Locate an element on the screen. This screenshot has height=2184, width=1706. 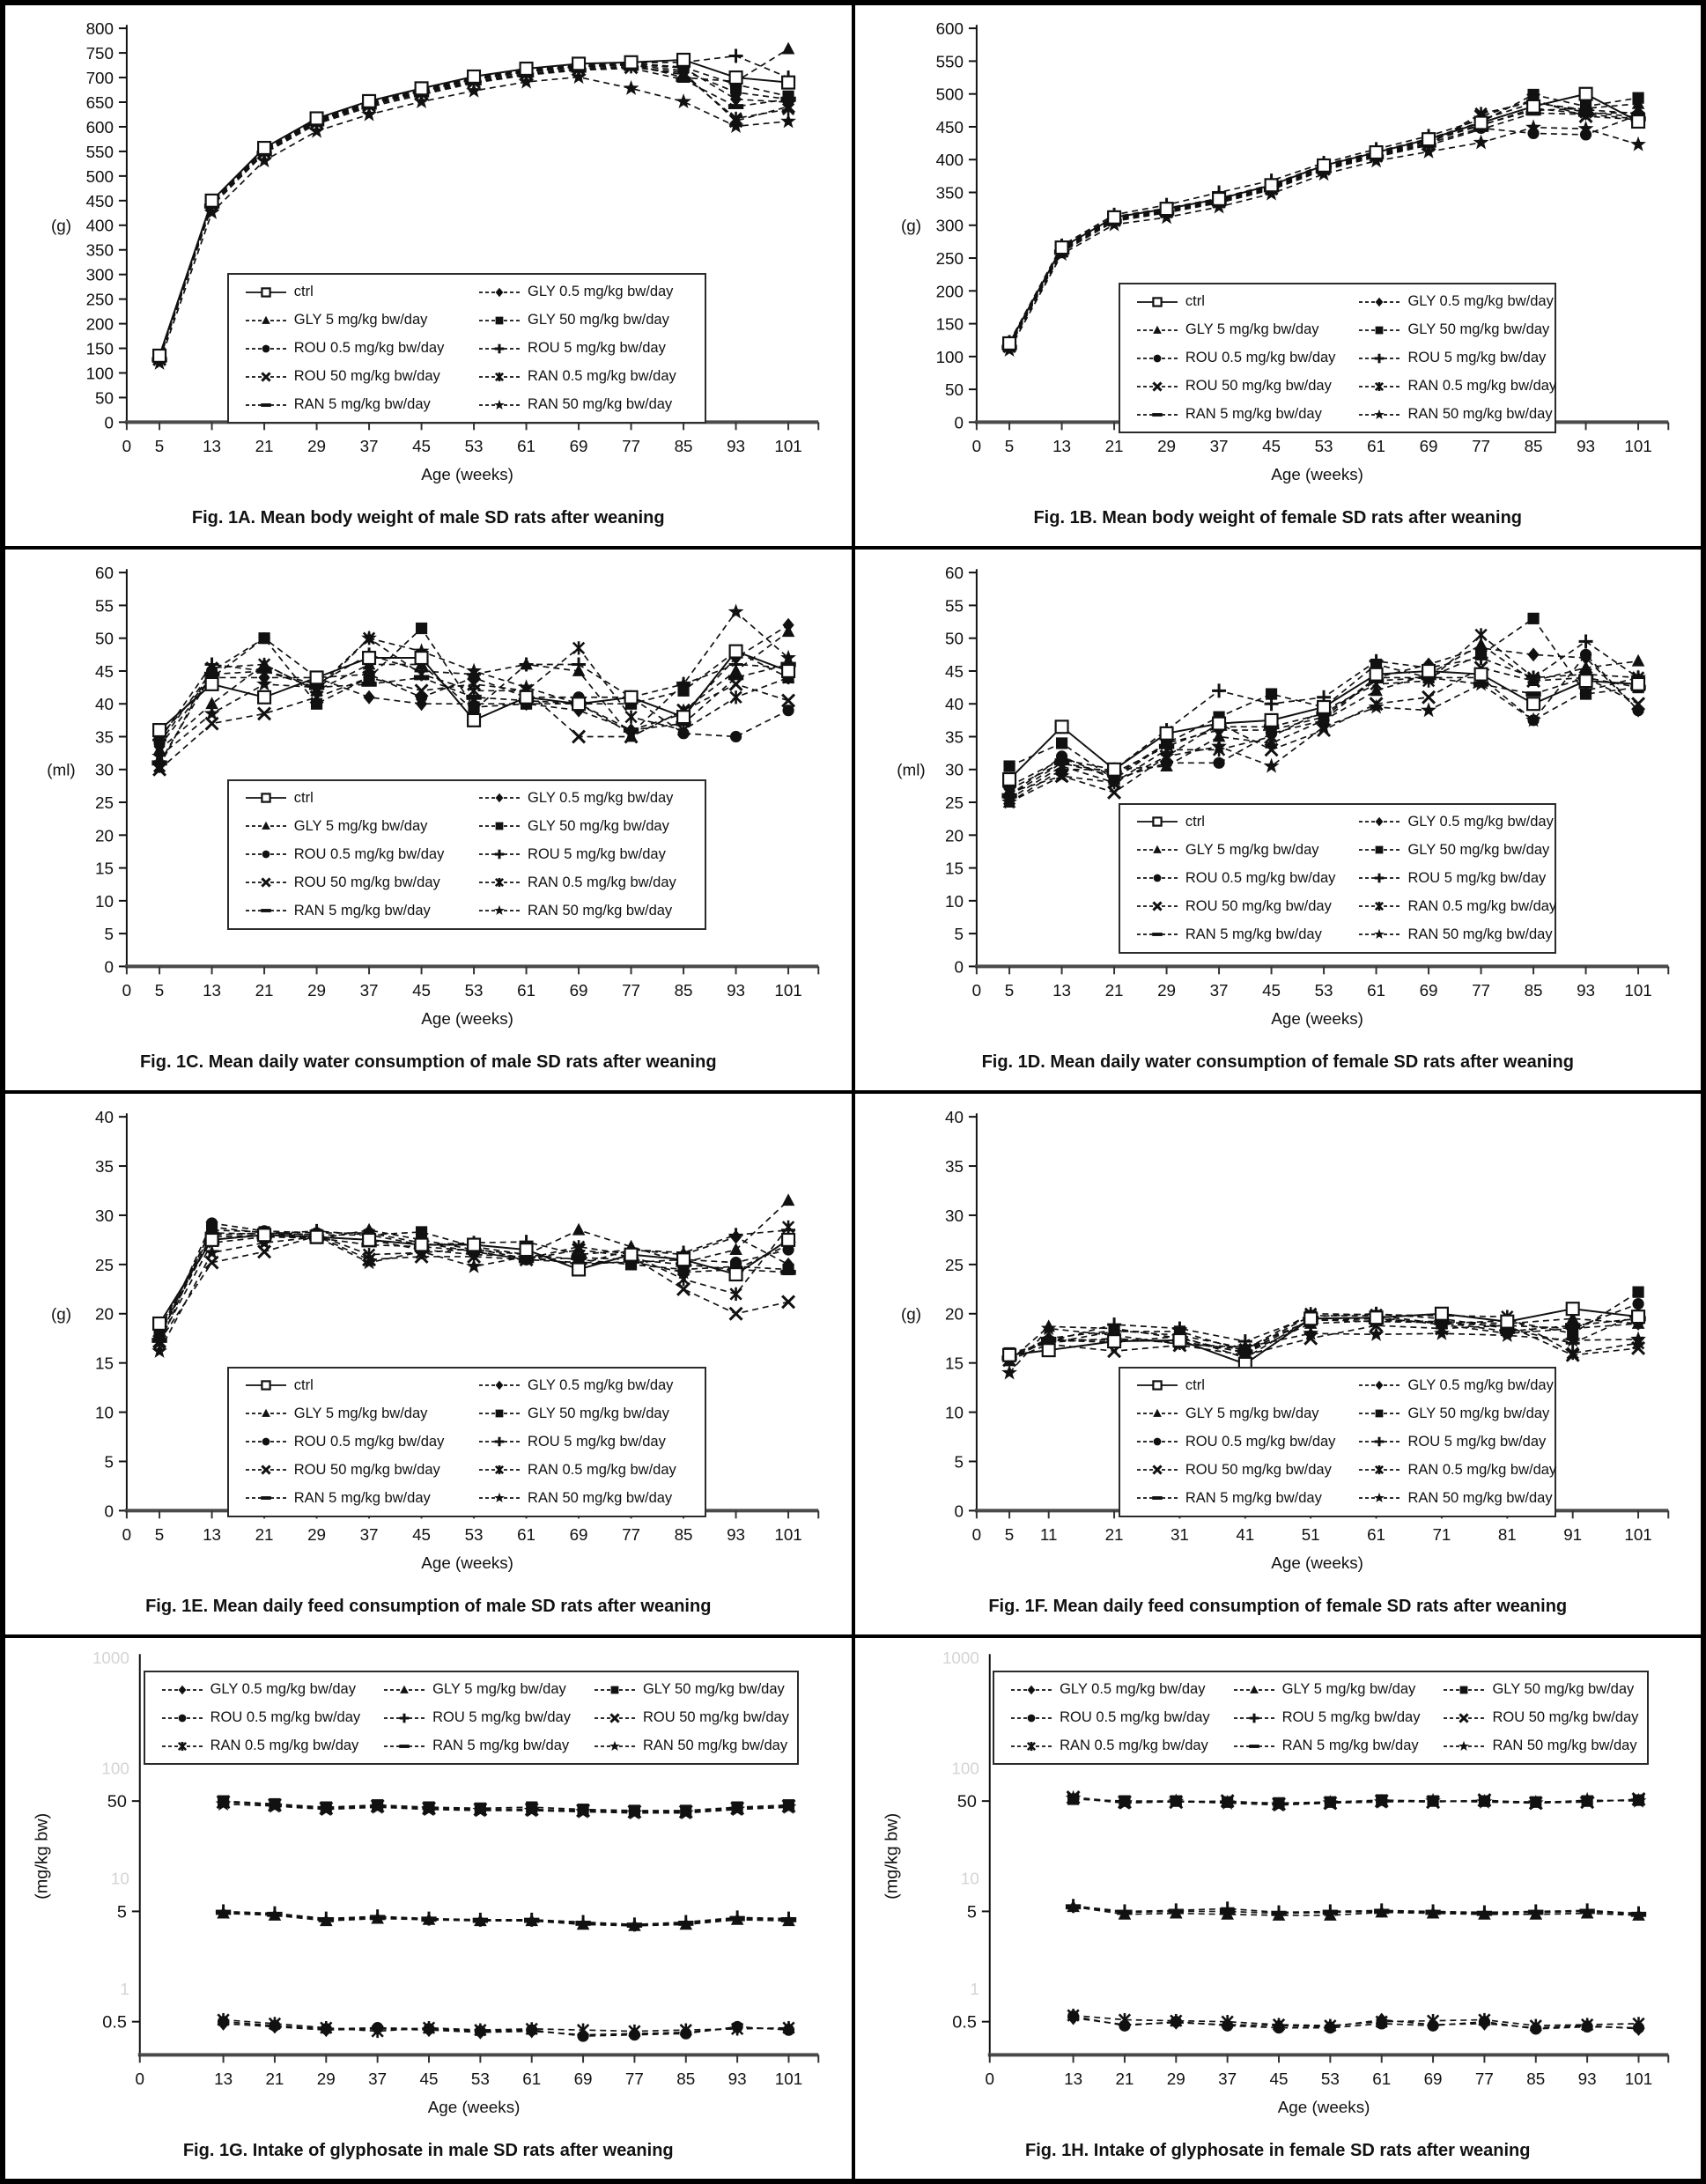
axis-text: 69 is located at coordinates (1433, 2079).